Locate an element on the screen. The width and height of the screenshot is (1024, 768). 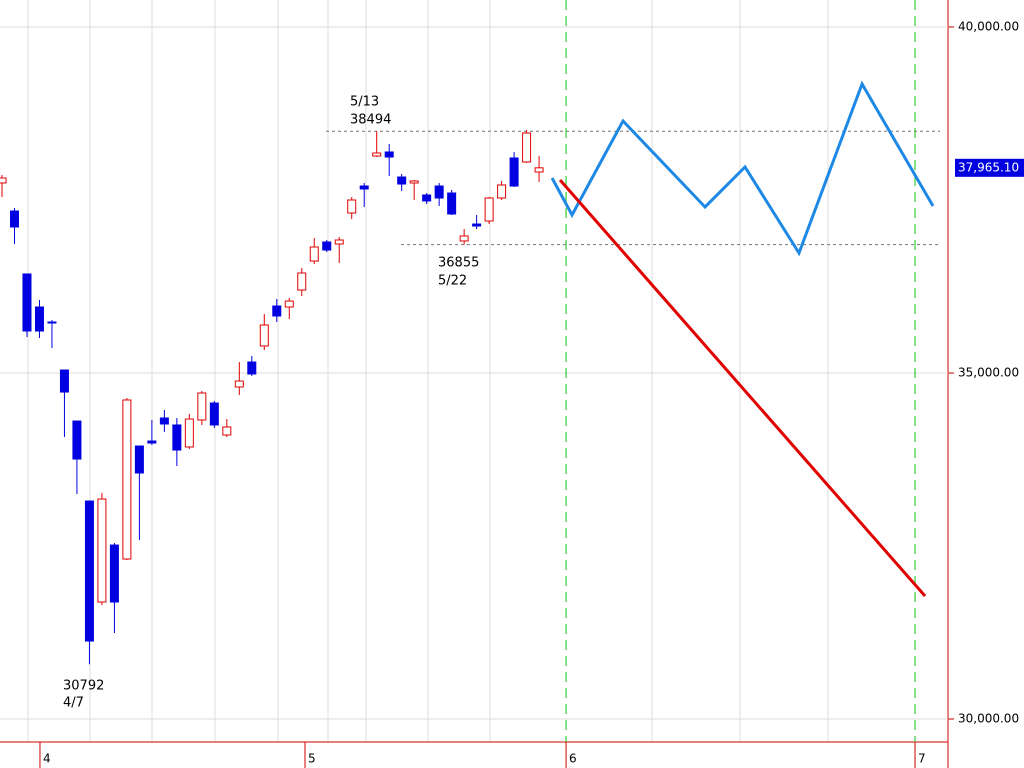
annotation: 5/13 is located at coordinates (364, 102).